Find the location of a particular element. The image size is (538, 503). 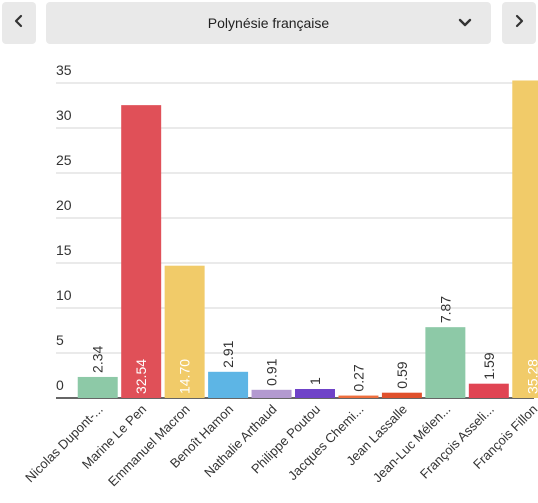

previous-region-button is located at coordinates (19, 23).